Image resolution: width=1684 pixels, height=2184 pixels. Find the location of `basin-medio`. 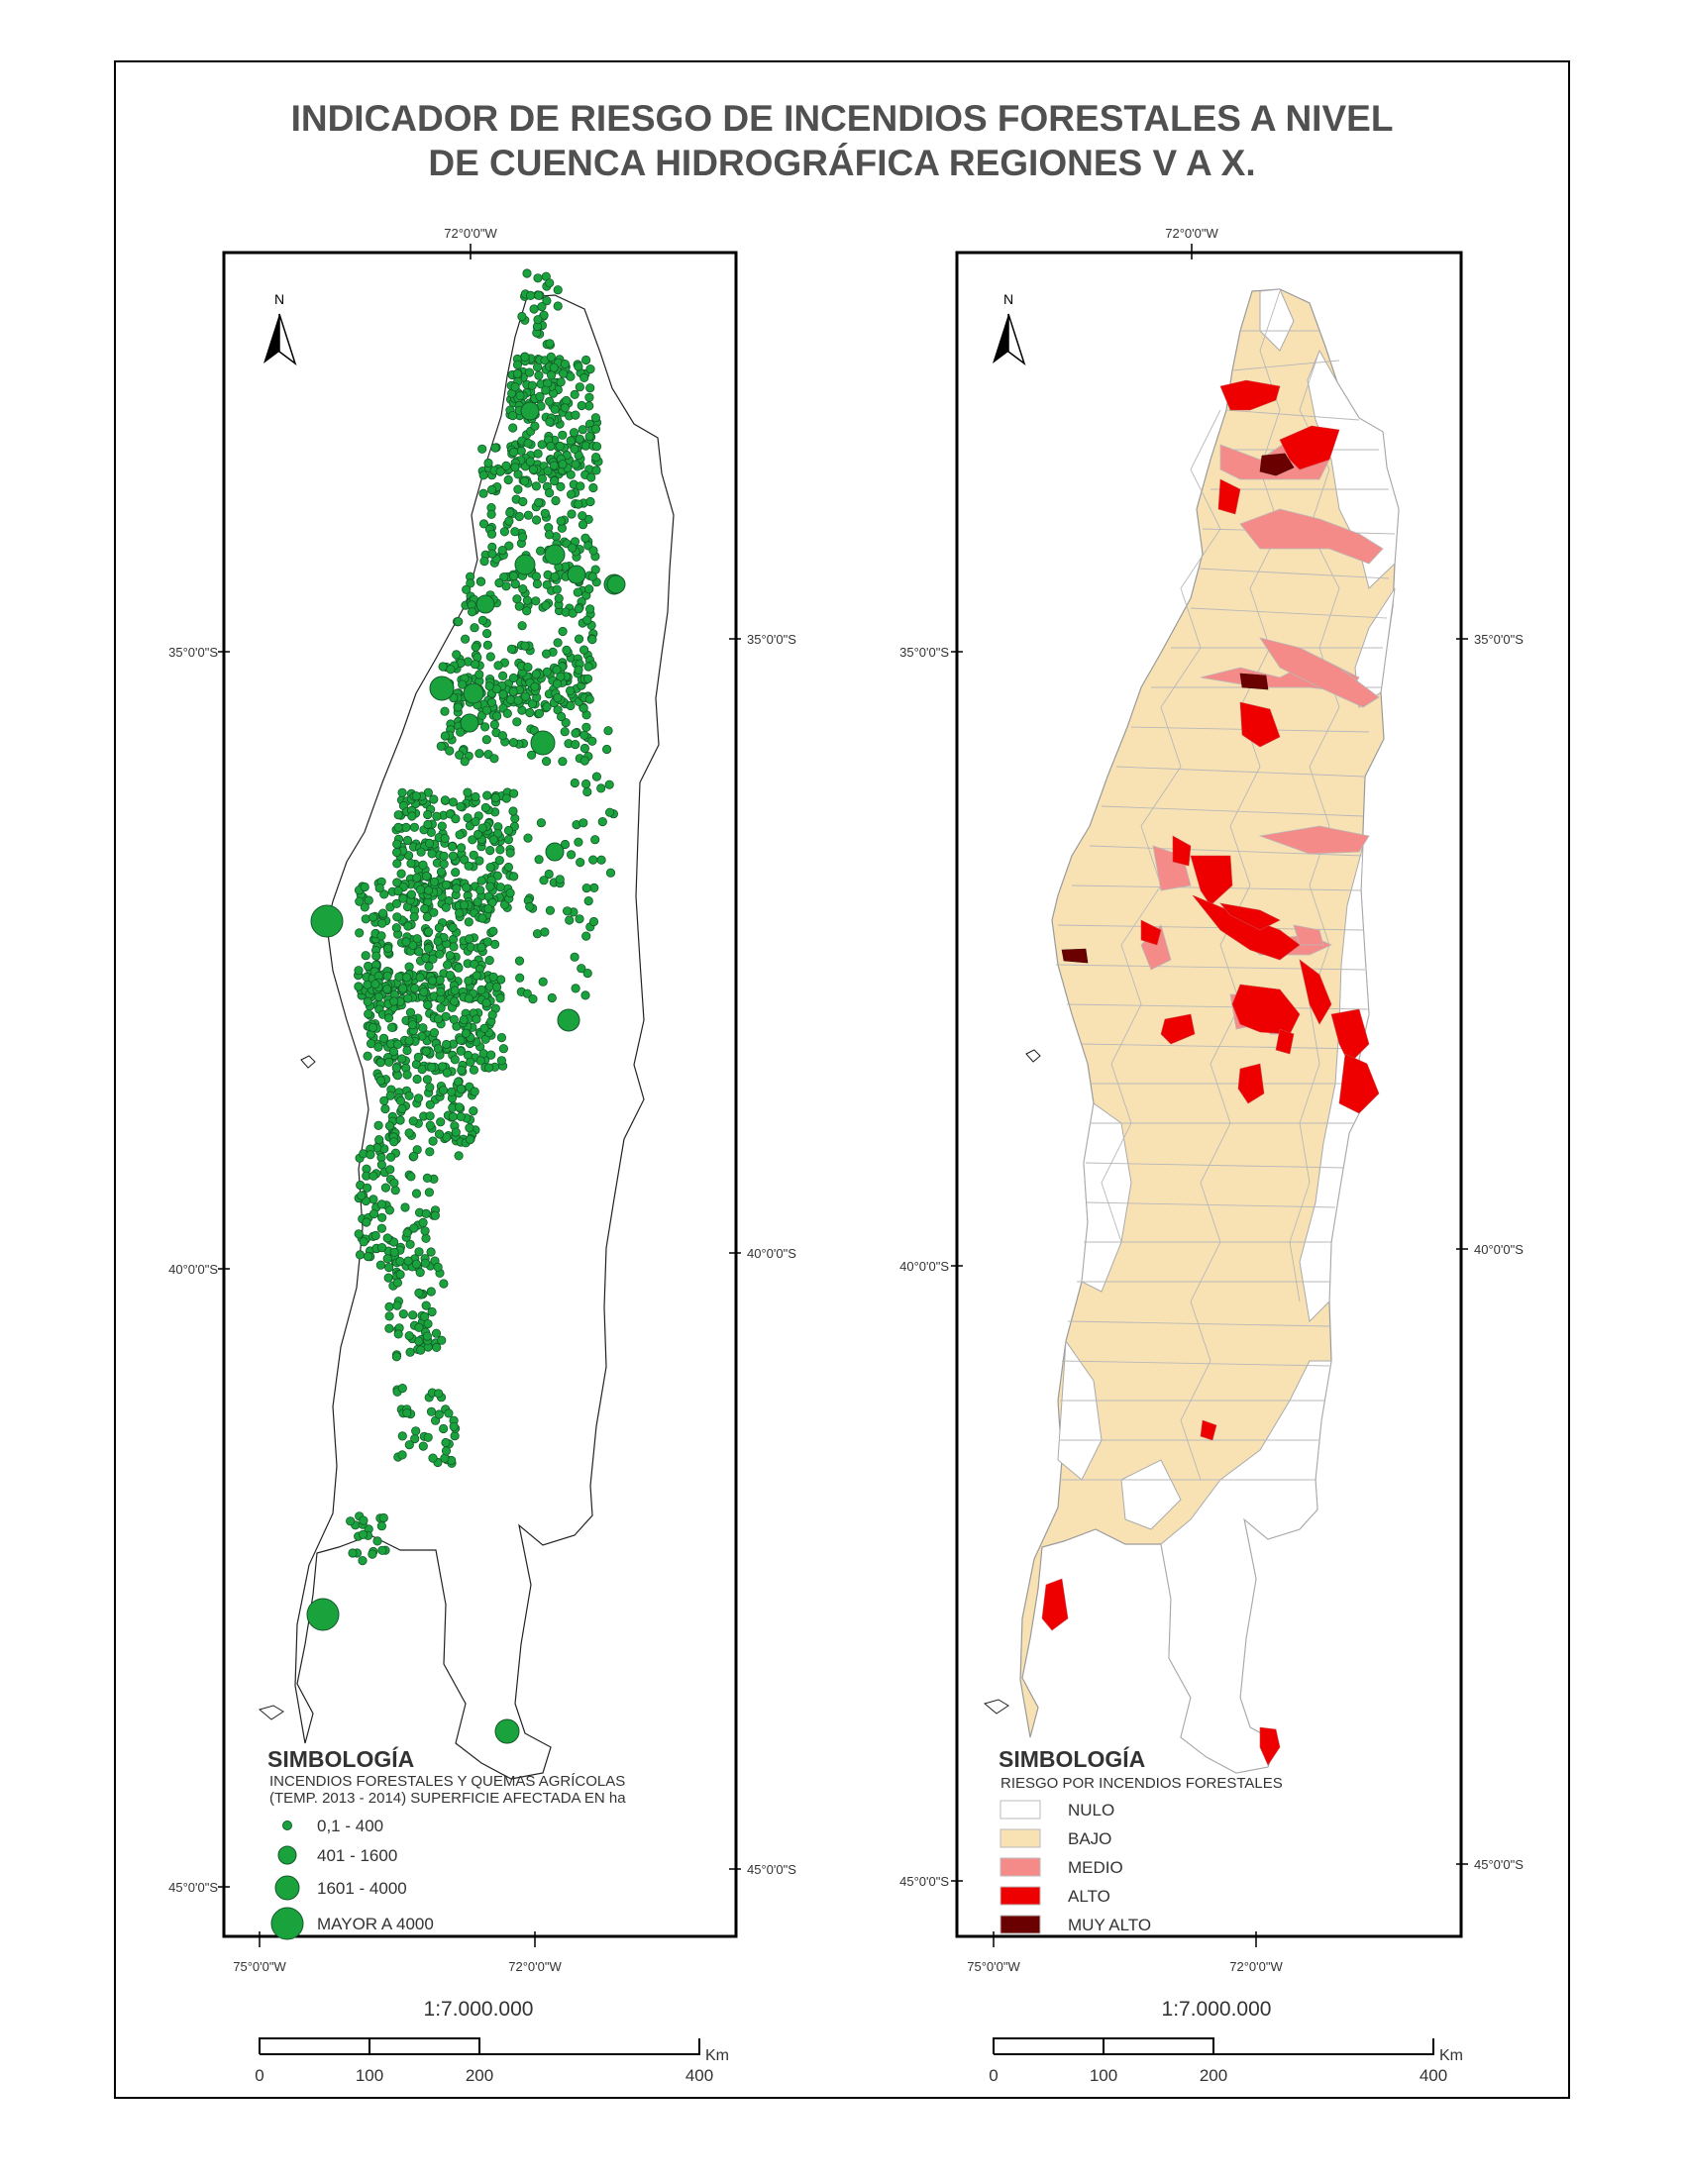

basin-medio is located at coordinates (1308, 935).